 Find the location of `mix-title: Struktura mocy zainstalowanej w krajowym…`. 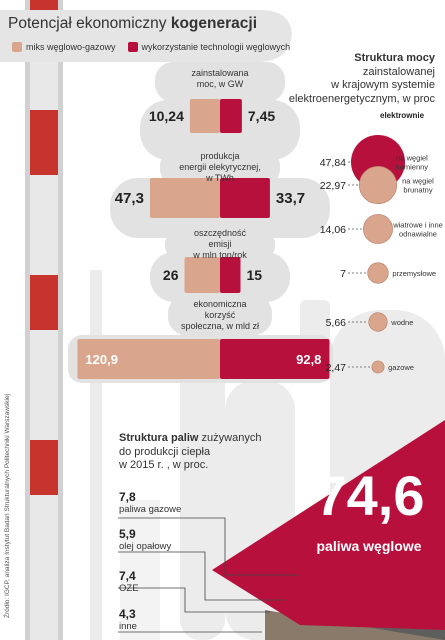

mix-title: Struktura mocy zainstalowanej w krajowym… is located at coordinates (361, 78).